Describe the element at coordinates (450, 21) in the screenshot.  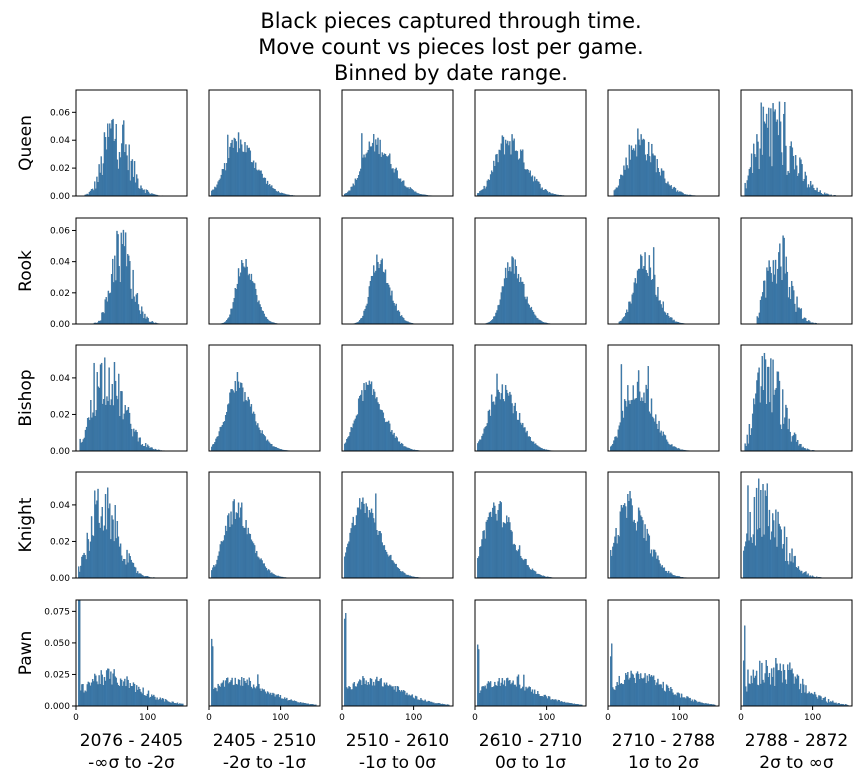
I see `chart-title-line-1: Black pieces captured through time.` at that location.